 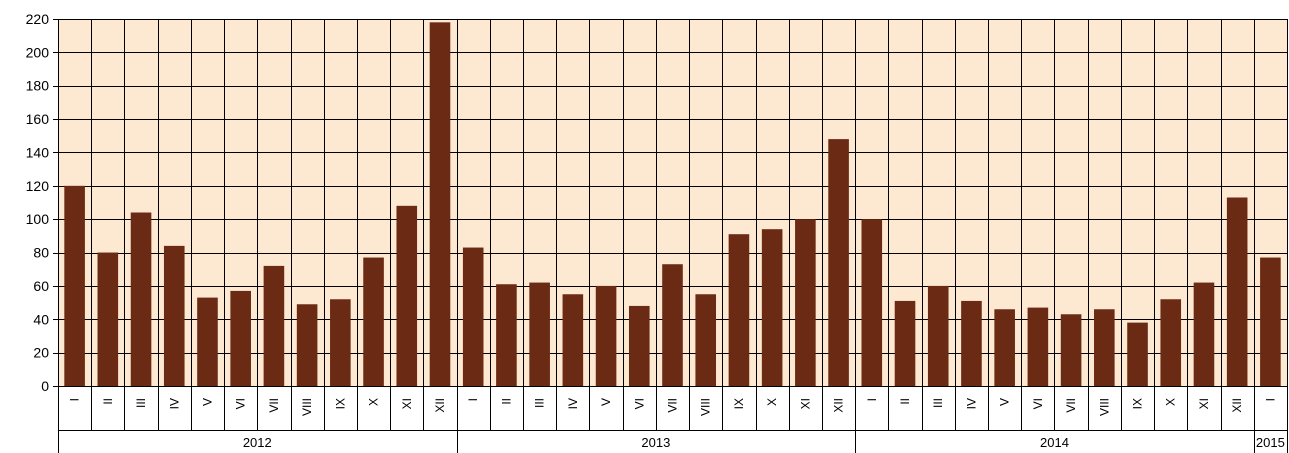 I want to click on year-group-label: 2013, so click(x=655, y=442).